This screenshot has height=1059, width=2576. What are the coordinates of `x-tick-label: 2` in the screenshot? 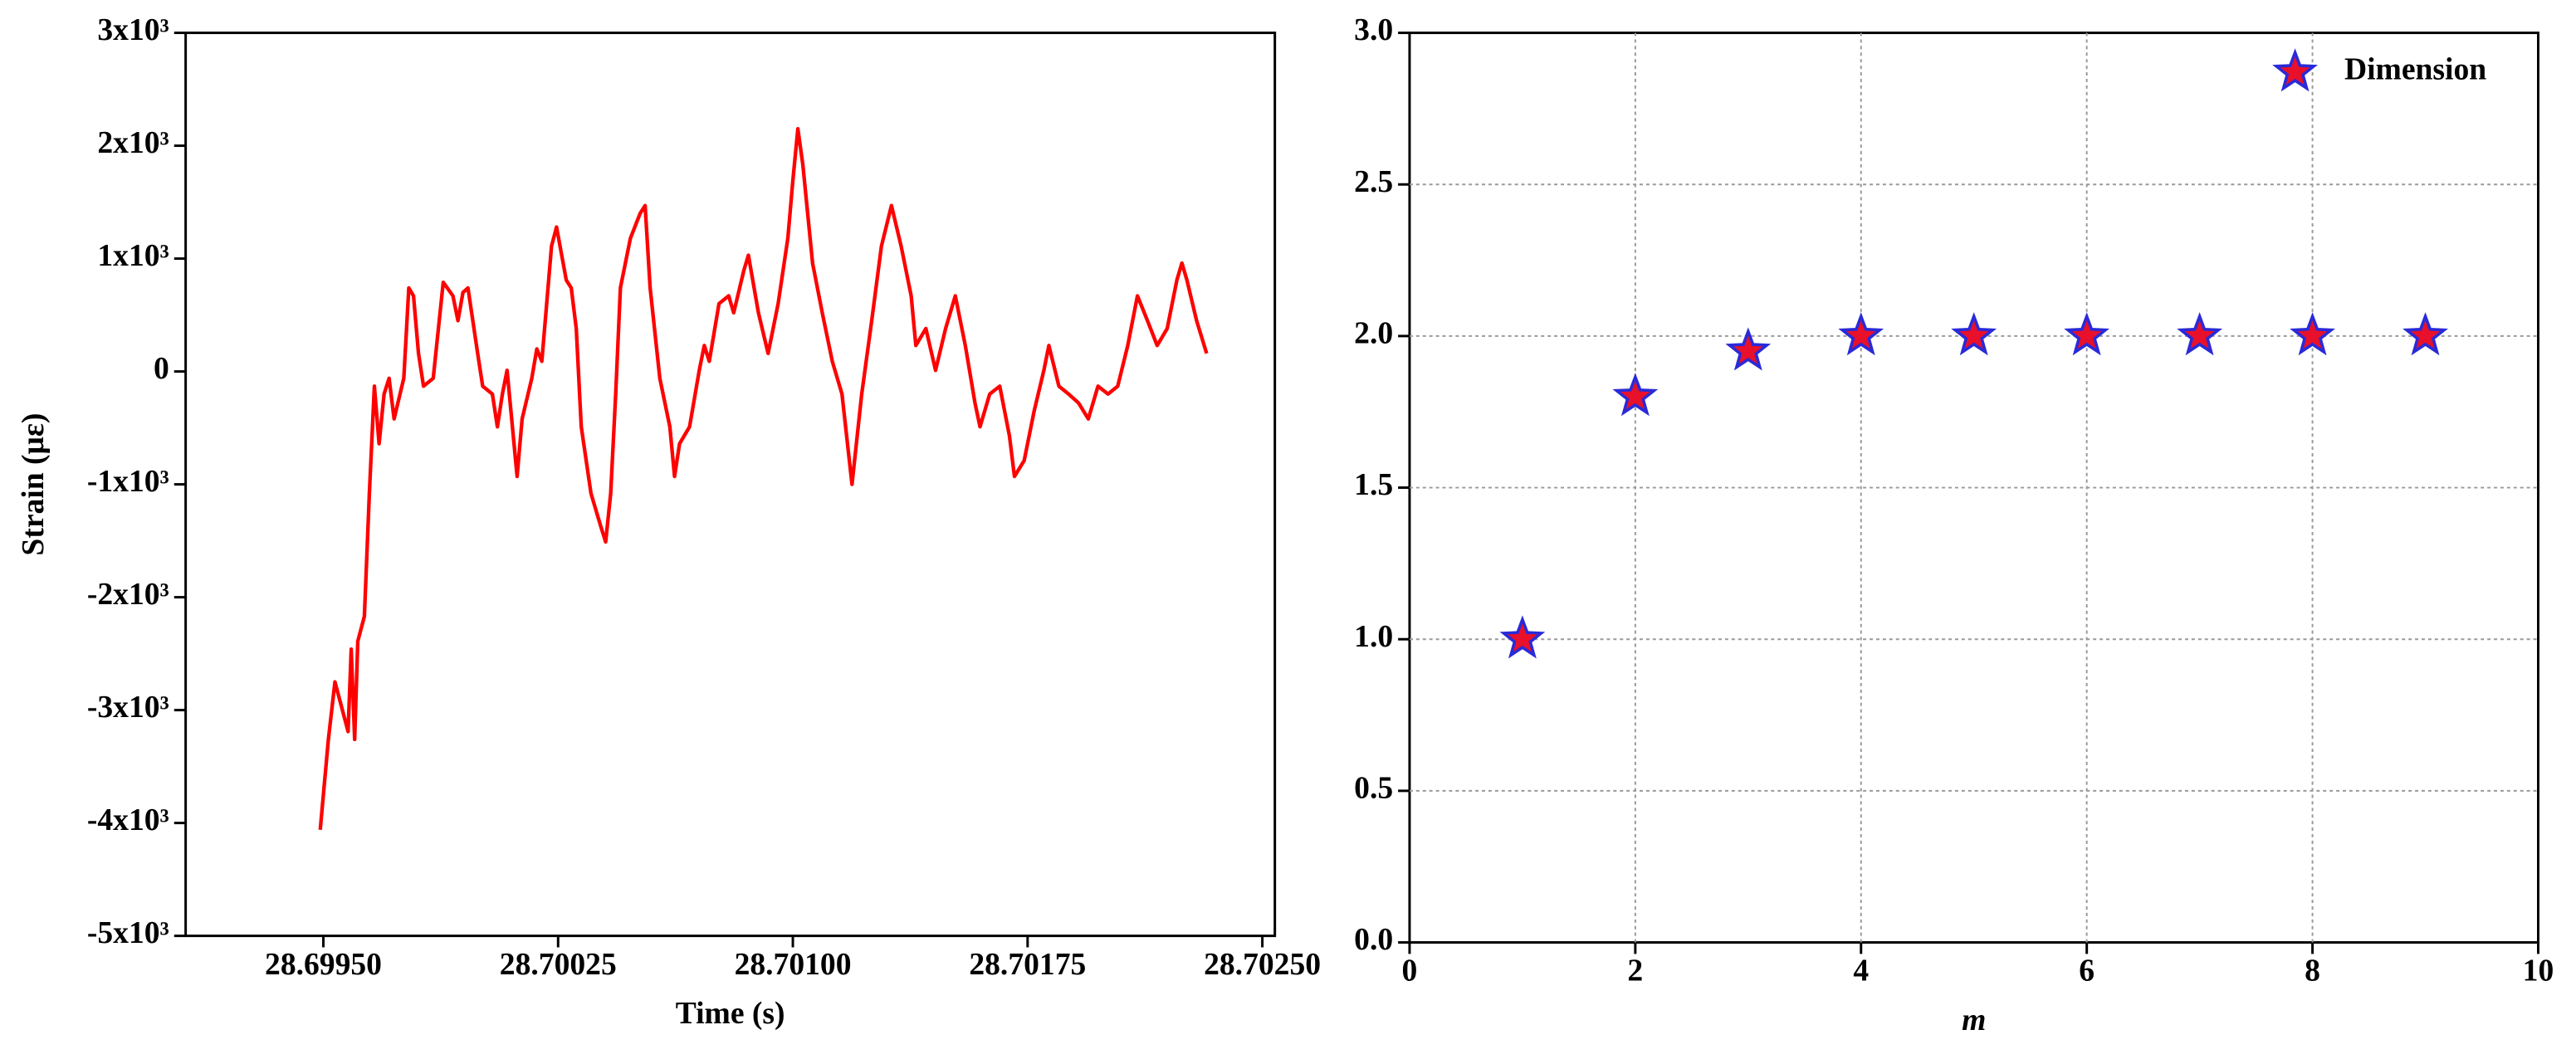 It's located at (1635, 971).